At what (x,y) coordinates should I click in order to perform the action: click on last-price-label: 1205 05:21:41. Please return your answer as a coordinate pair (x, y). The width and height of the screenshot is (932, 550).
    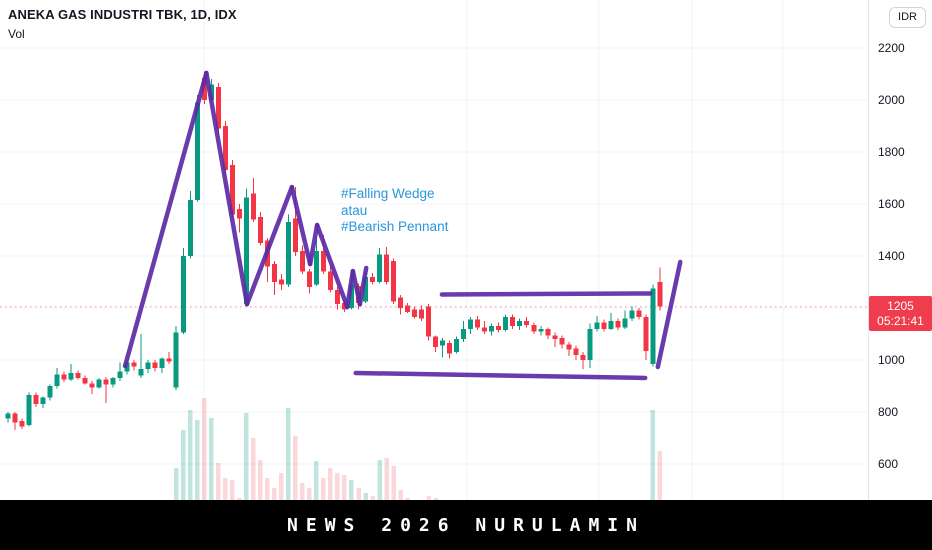
    Looking at the image, I should click on (900, 313).